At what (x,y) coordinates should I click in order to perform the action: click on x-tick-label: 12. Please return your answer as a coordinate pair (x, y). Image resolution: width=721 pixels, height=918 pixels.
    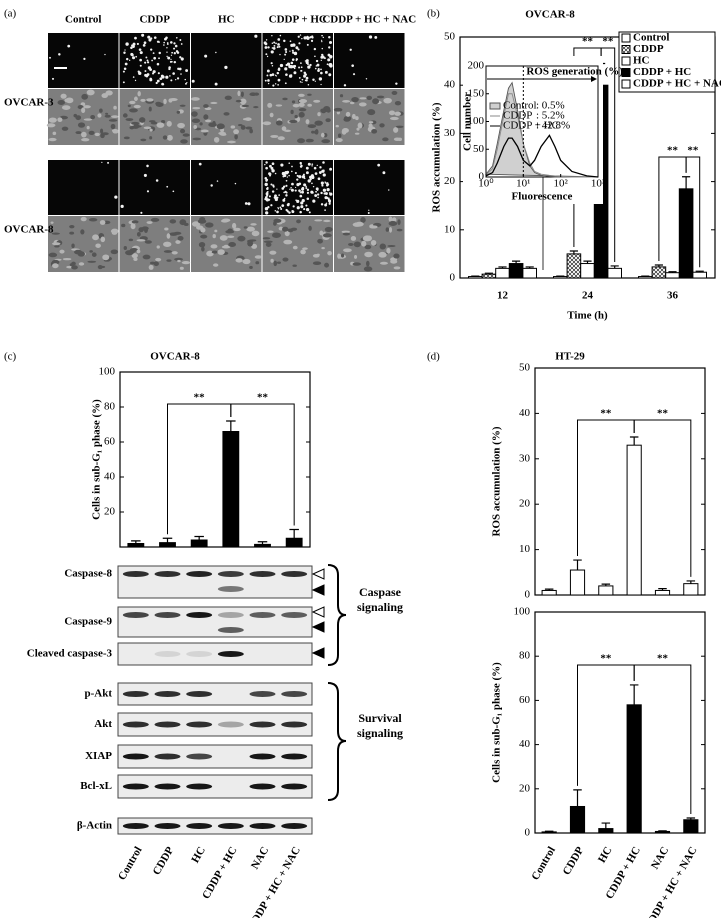
    Looking at the image, I should click on (503, 296).